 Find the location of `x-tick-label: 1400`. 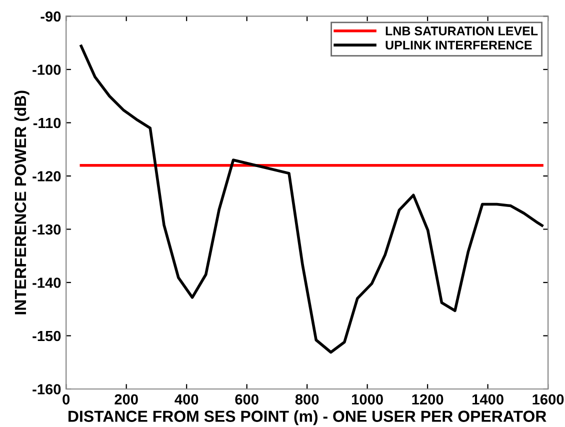

x-tick-label: 1400 is located at coordinates (488, 399).